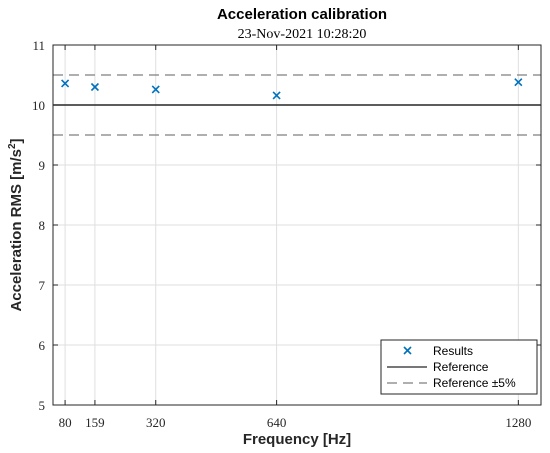  I want to click on legend-results-symbol, so click(407, 350).